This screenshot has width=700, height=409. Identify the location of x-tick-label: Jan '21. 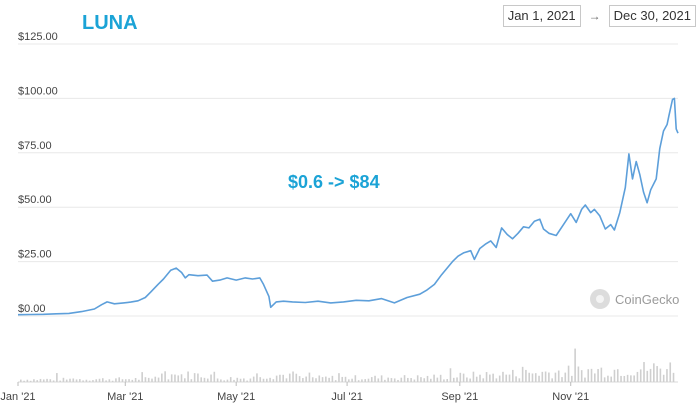
(17, 397).